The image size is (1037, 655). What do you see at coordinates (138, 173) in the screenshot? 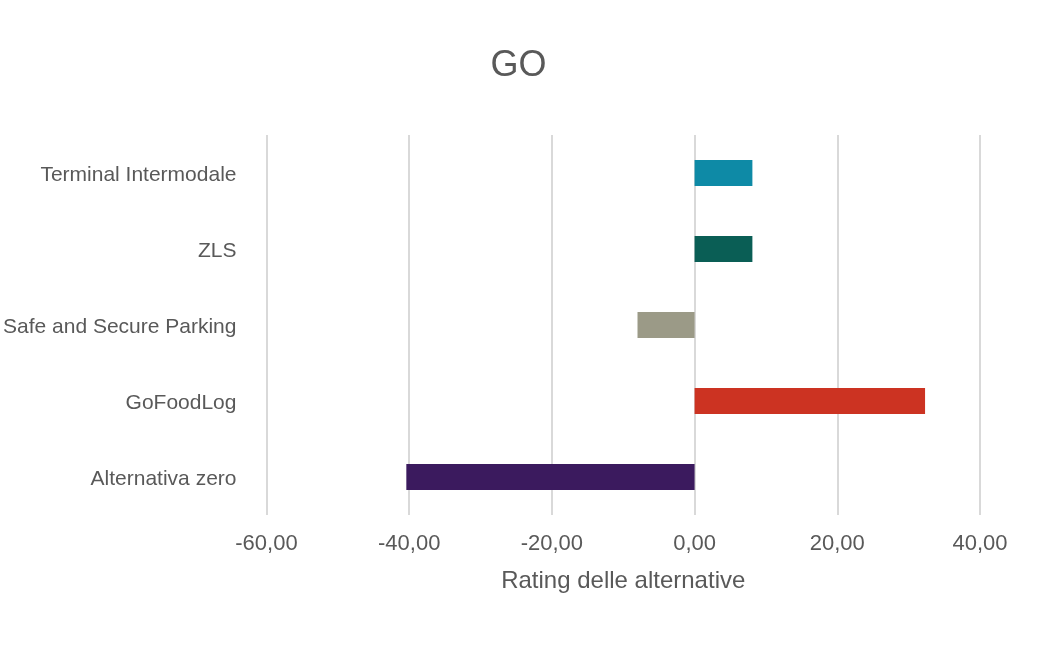
I see `y-tick-label: Terminal Intermodale` at bounding box center [138, 173].